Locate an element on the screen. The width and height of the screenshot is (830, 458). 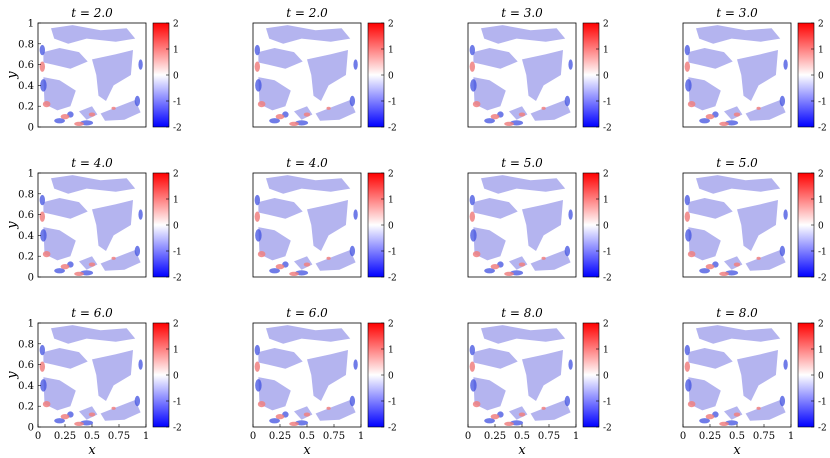
x-tick-label: 0.5 is located at coordinates (307, 436).